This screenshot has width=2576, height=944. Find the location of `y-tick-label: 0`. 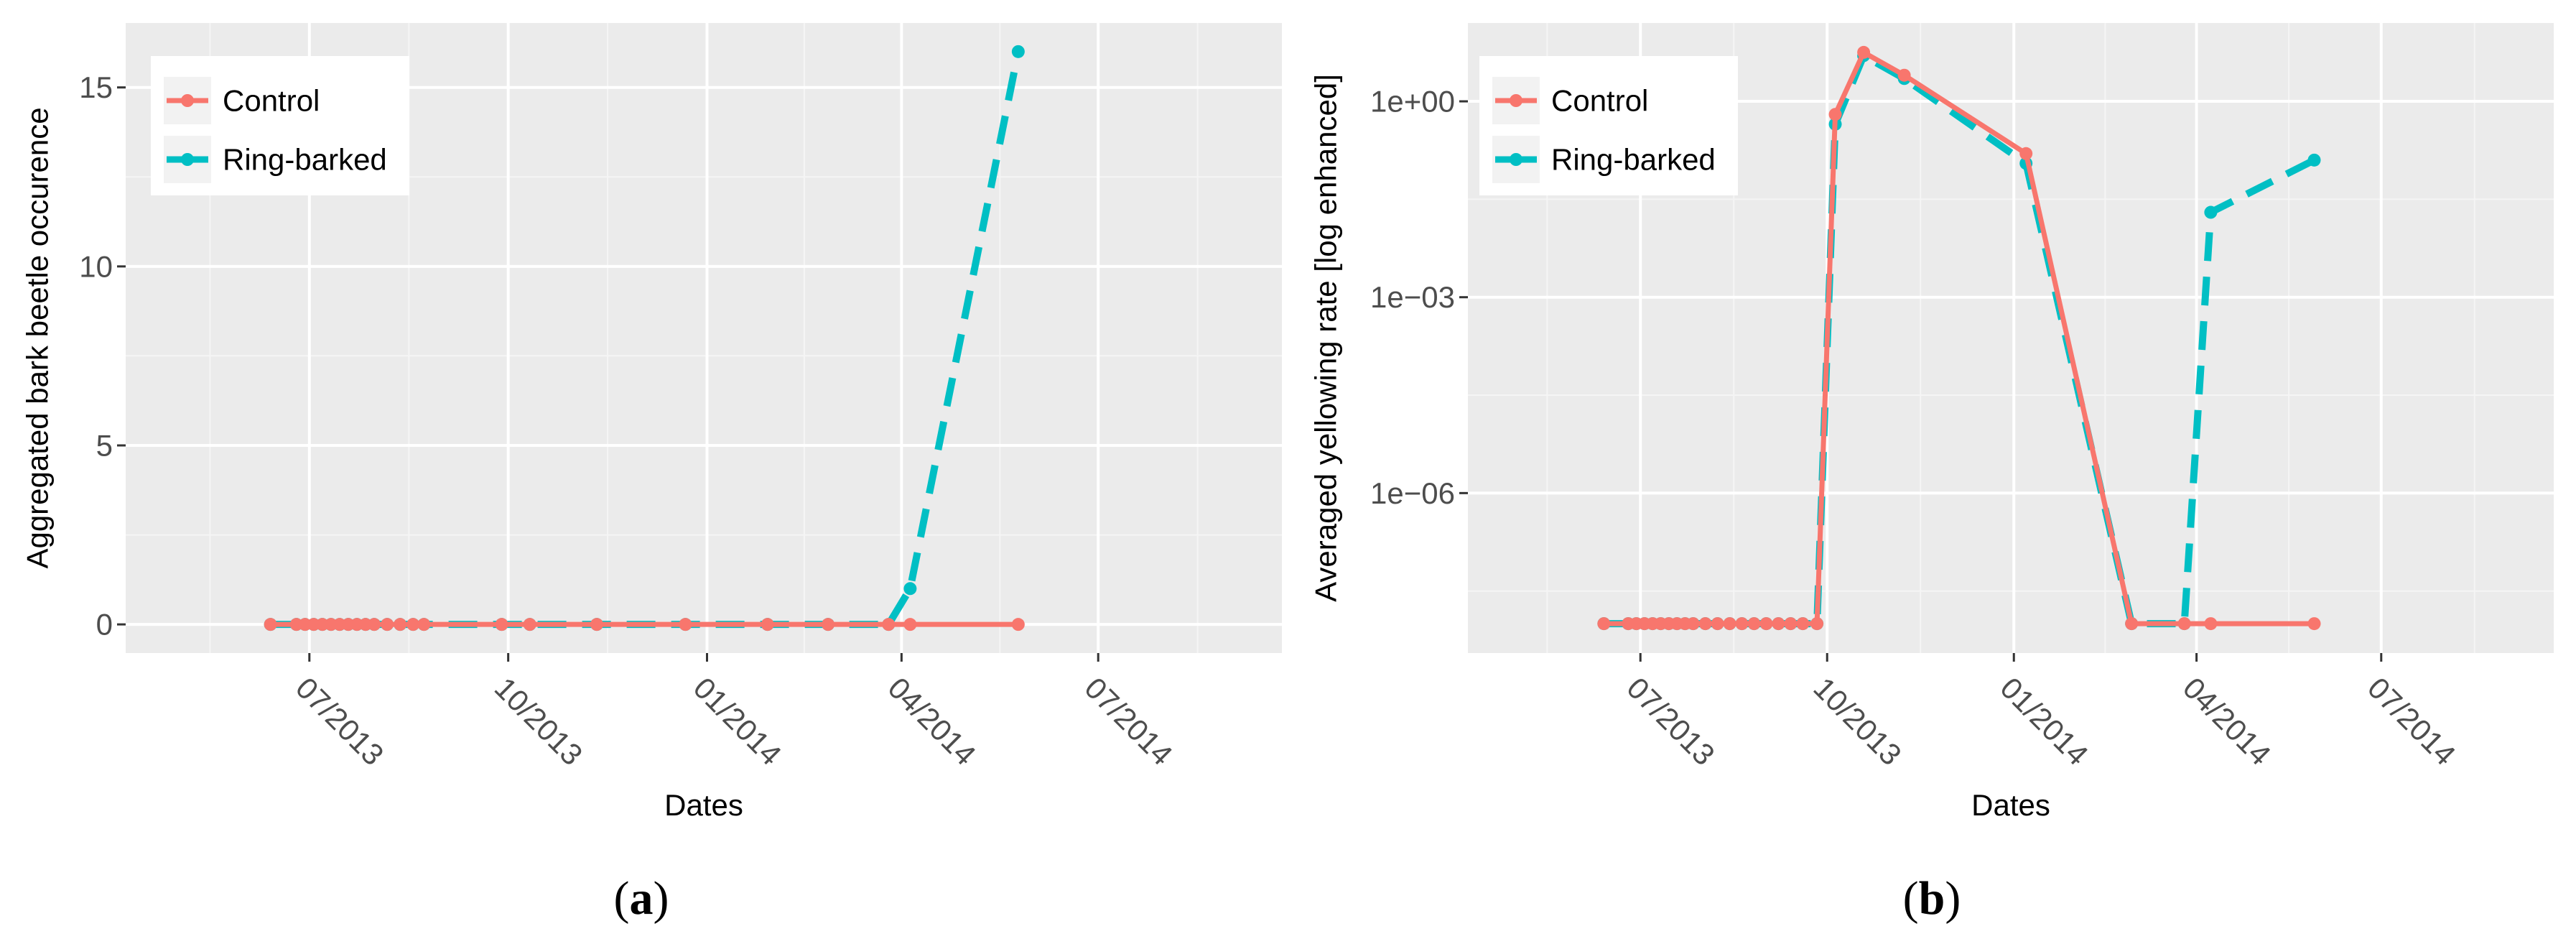

y-tick-label: 0 is located at coordinates (104, 625).